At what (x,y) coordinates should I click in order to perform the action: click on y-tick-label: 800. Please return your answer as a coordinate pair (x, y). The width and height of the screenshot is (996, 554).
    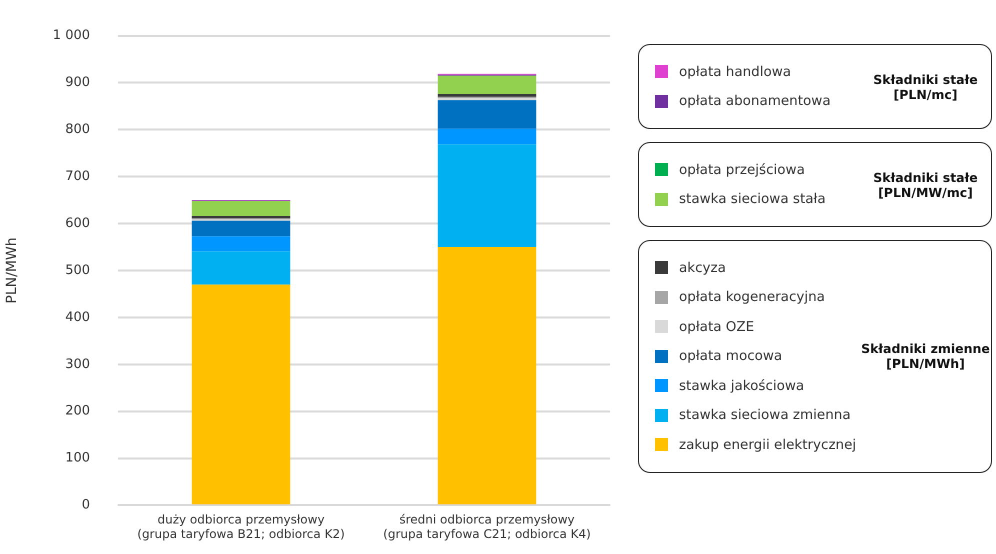
    Looking at the image, I should click on (77, 130).